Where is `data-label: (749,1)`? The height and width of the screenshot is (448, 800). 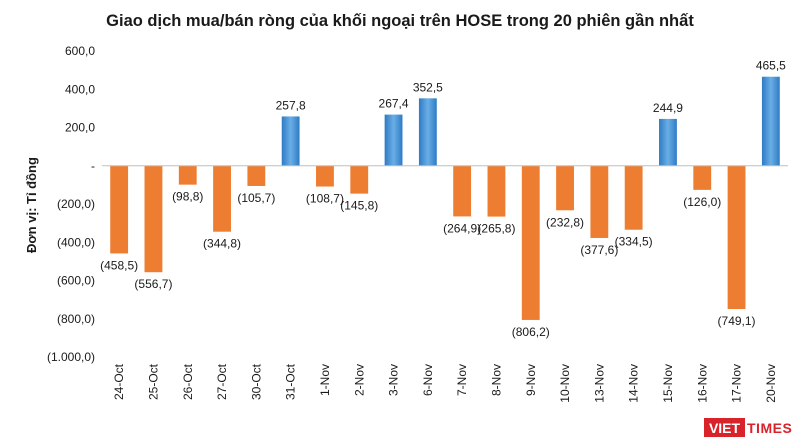
data-label: (749,1) is located at coordinates (737, 321).